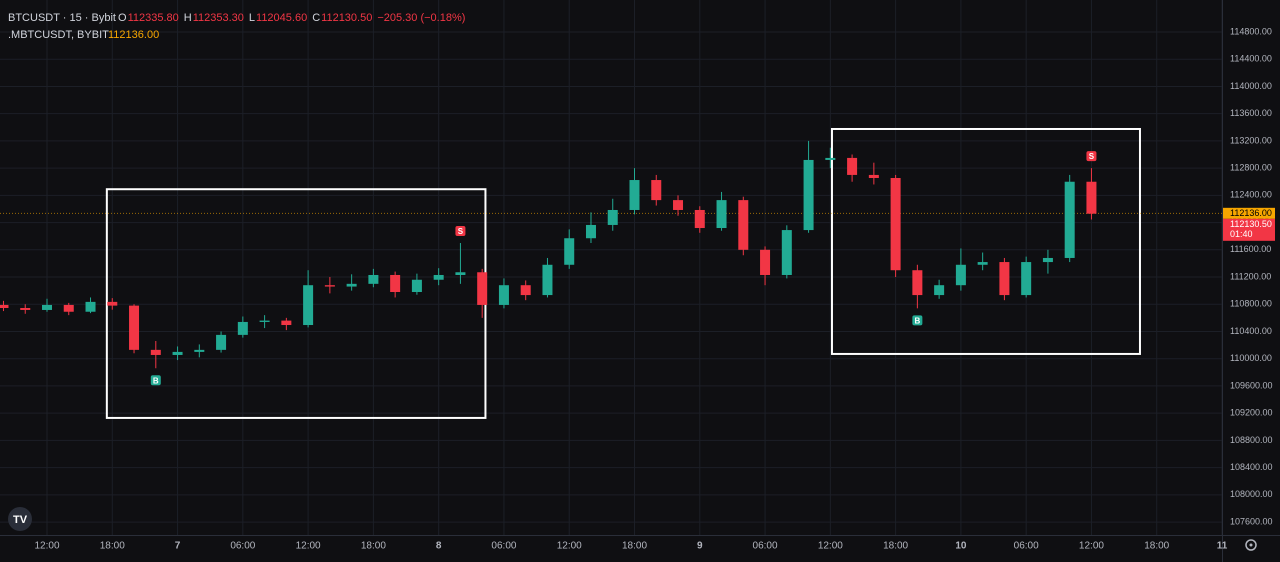  What do you see at coordinates (133, 35) in the screenshot?
I see `index-value: 112136.00` at bounding box center [133, 35].